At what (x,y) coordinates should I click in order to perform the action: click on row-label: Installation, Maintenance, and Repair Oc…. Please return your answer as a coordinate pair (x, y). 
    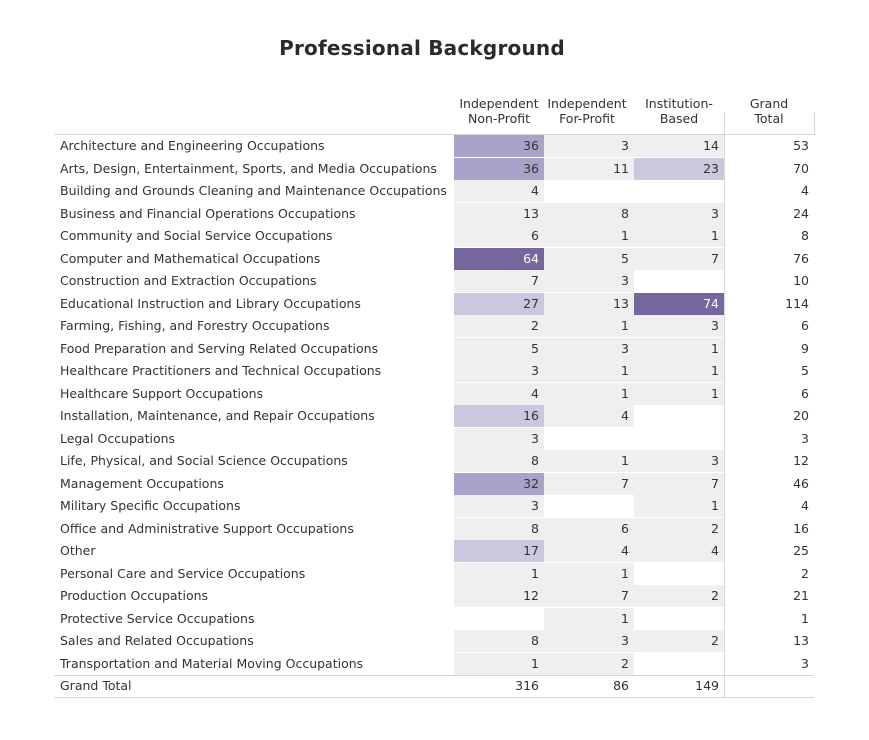
    Looking at the image, I should click on (217, 415).